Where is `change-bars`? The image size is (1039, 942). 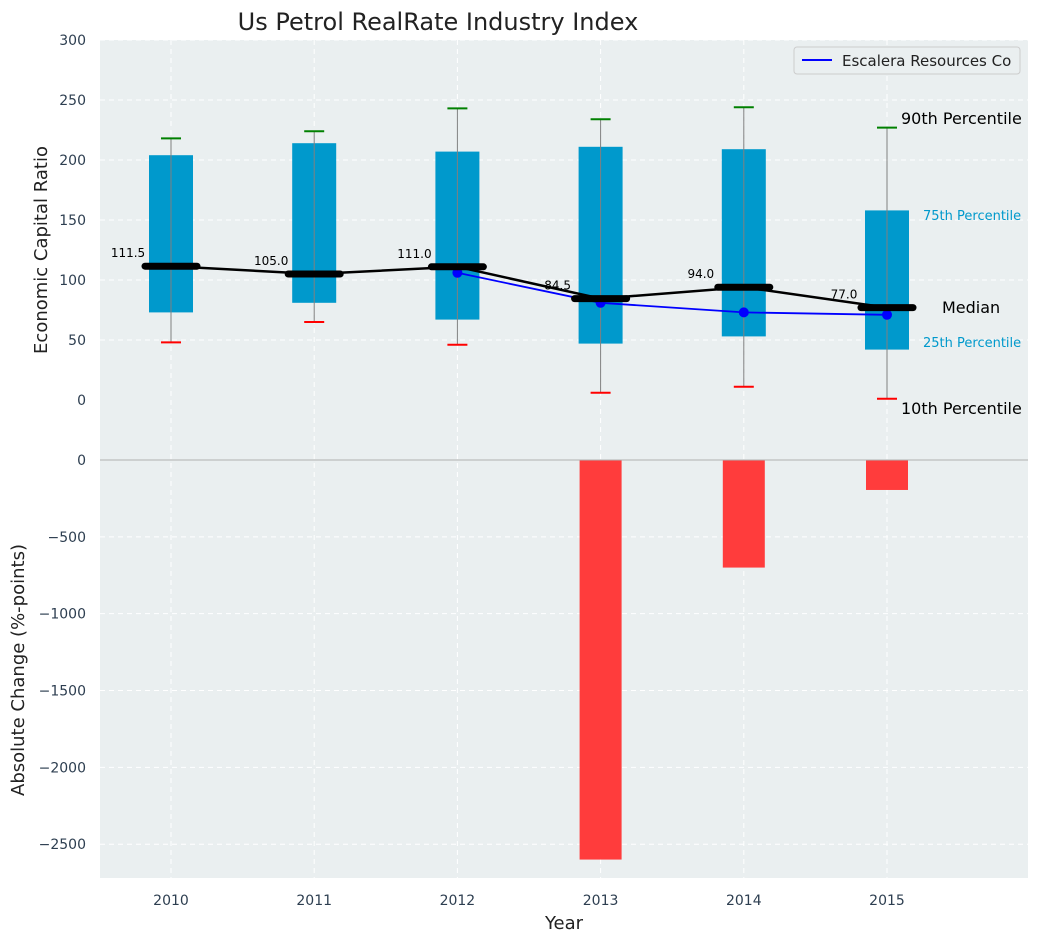
change-bars is located at coordinates (743, 660).